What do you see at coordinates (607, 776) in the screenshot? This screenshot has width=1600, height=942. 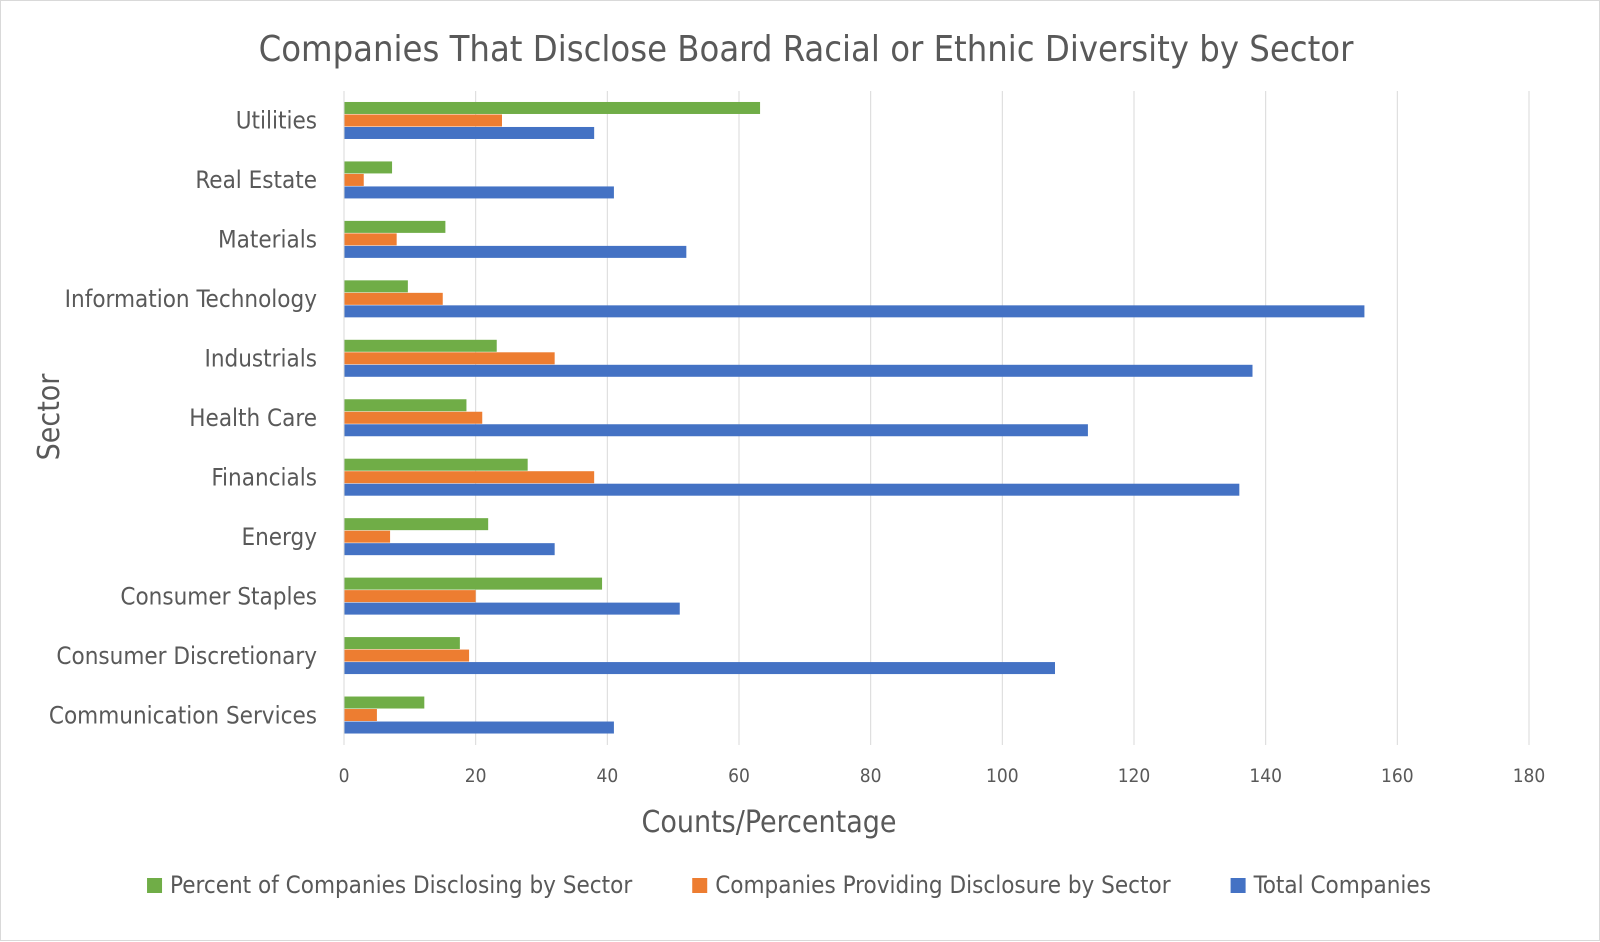 I see `x-tick-label: 40` at bounding box center [607, 776].